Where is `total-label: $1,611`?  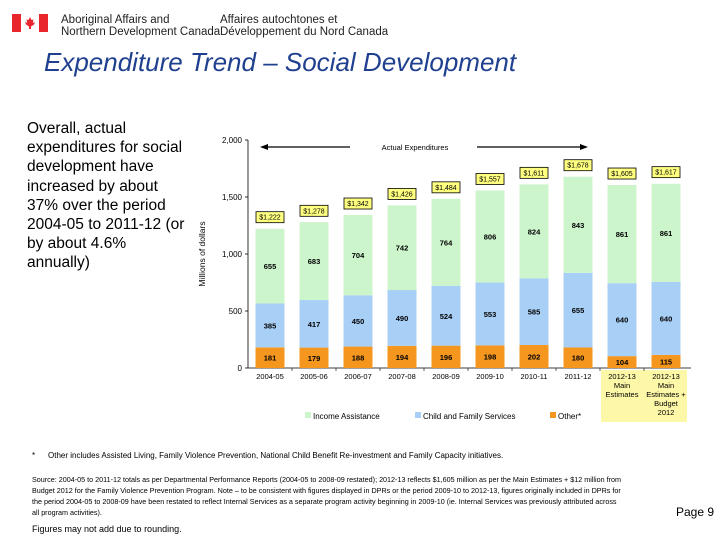 total-label: $1,611 is located at coordinates (534, 173).